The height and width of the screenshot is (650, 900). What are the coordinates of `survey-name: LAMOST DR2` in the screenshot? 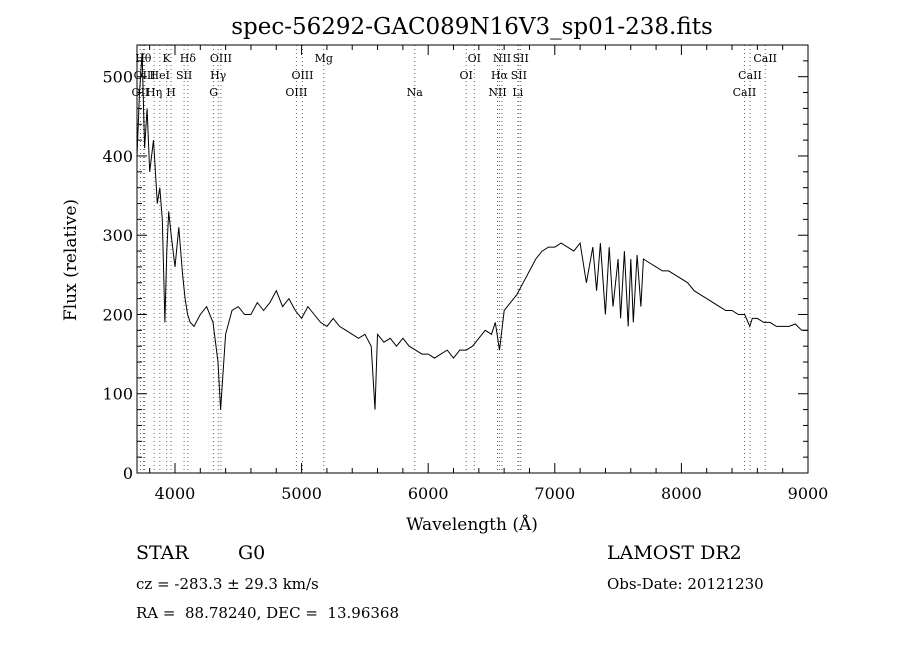 It's located at (674, 553).